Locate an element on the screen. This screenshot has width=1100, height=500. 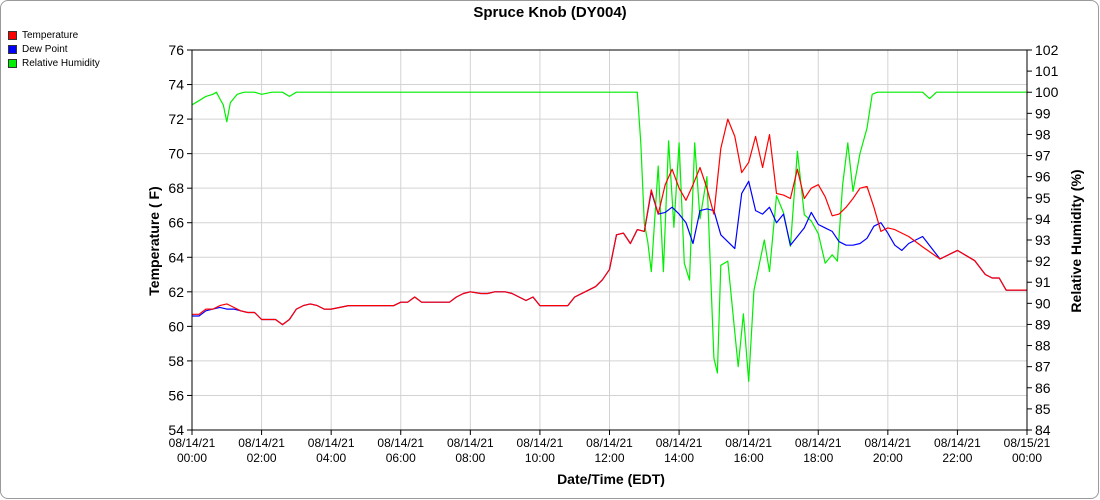
chart-title: Spruce Knob (DY004) is located at coordinates (550, 12).